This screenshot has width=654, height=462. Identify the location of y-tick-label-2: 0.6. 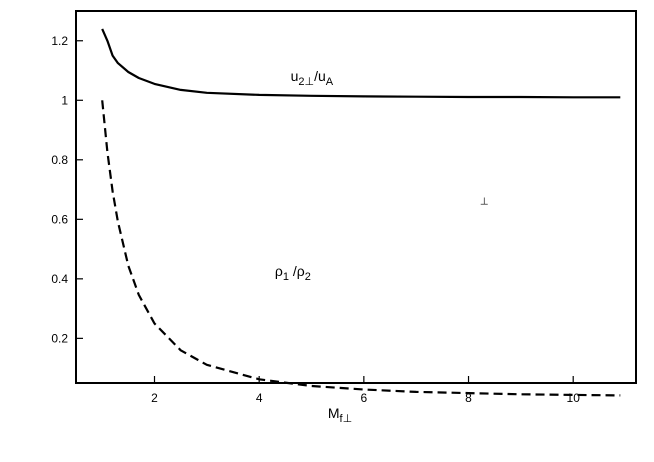
(59, 219).